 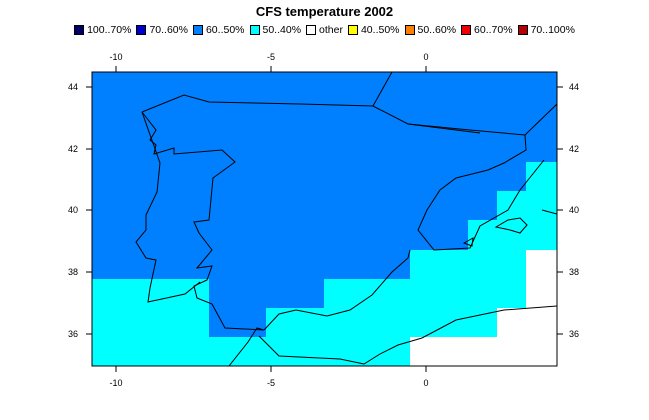 I want to click on legend-item-other: other, so click(x=324, y=30).